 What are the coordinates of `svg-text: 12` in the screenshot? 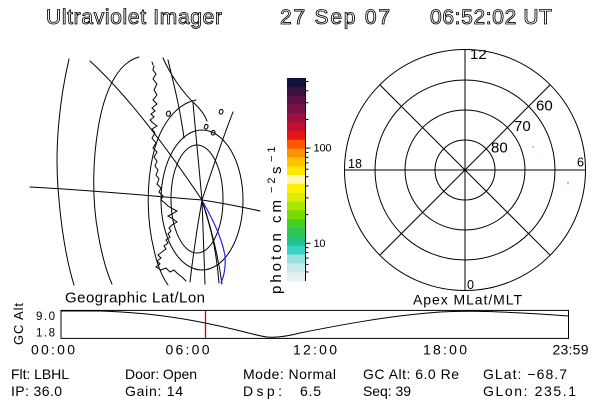 It's located at (478, 54).